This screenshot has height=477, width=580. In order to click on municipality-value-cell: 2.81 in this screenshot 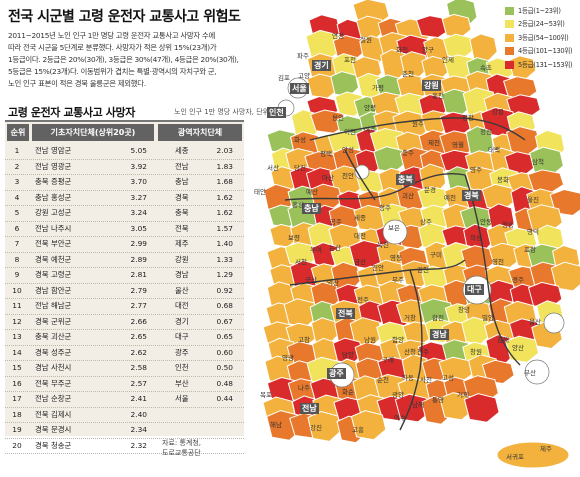, I will do `click(138, 274)`.